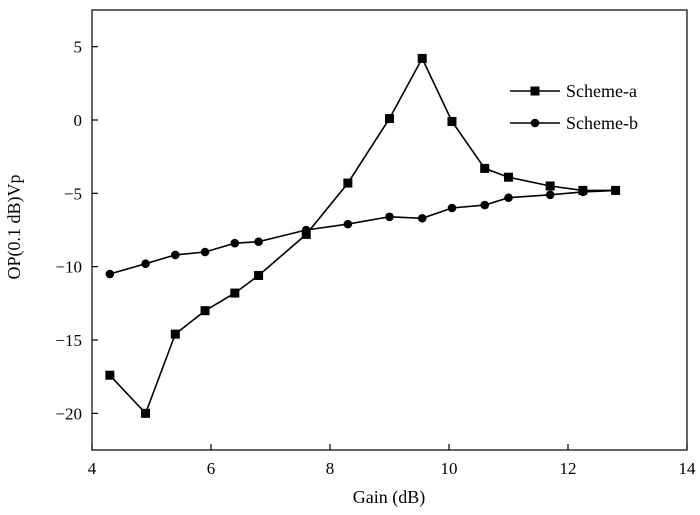 Image resolution: width=700 pixels, height=515 pixels. Describe the element at coordinates (601, 91) in the screenshot. I see `legend-label-scheme-a: Scheme-a` at that location.